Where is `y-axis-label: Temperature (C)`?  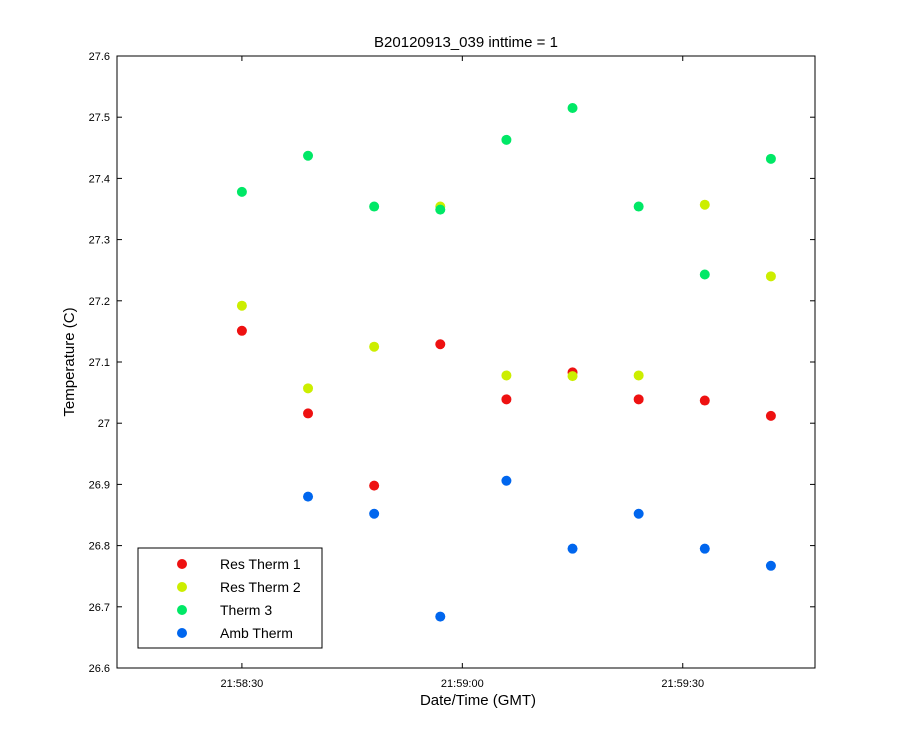 y-axis-label: Temperature (C) is located at coordinates (69, 361).